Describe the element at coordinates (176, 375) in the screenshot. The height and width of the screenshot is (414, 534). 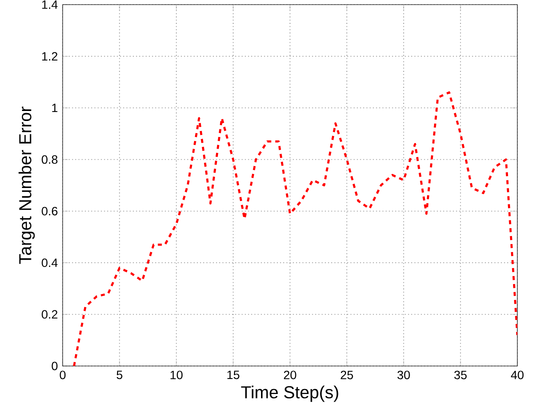
I see `x-tick-label: 10` at that location.